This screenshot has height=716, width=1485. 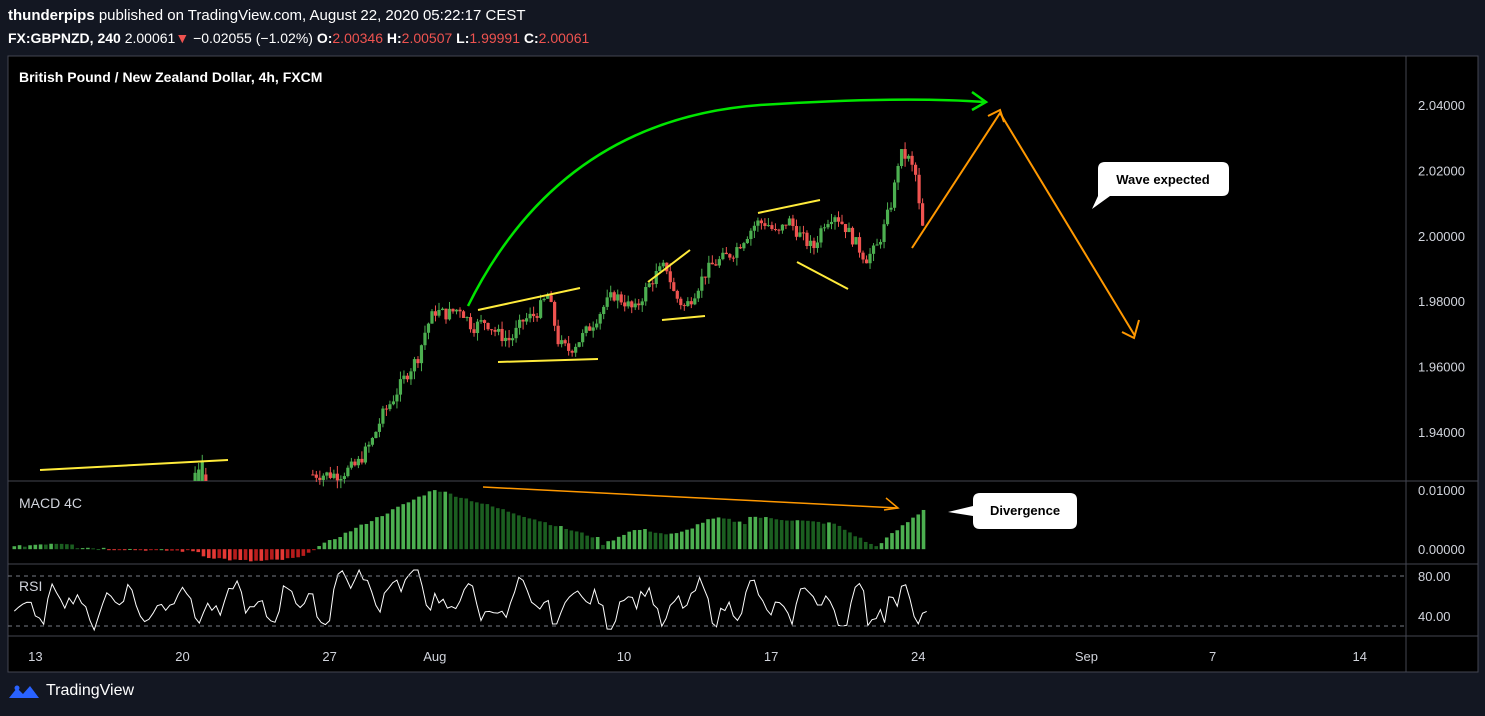 What do you see at coordinates (918, 656) in the screenshot?
I see `time-tick-label: 24` at bounding box center [918, 656].